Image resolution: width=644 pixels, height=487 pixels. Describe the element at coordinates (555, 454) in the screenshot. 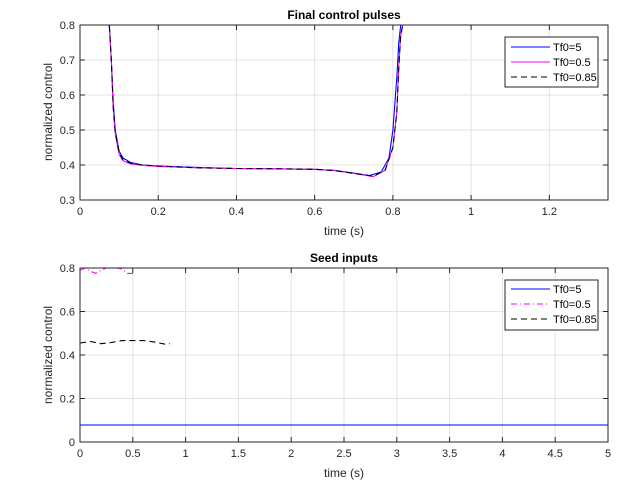

I see `x-tick-label: 4.5` at that location.